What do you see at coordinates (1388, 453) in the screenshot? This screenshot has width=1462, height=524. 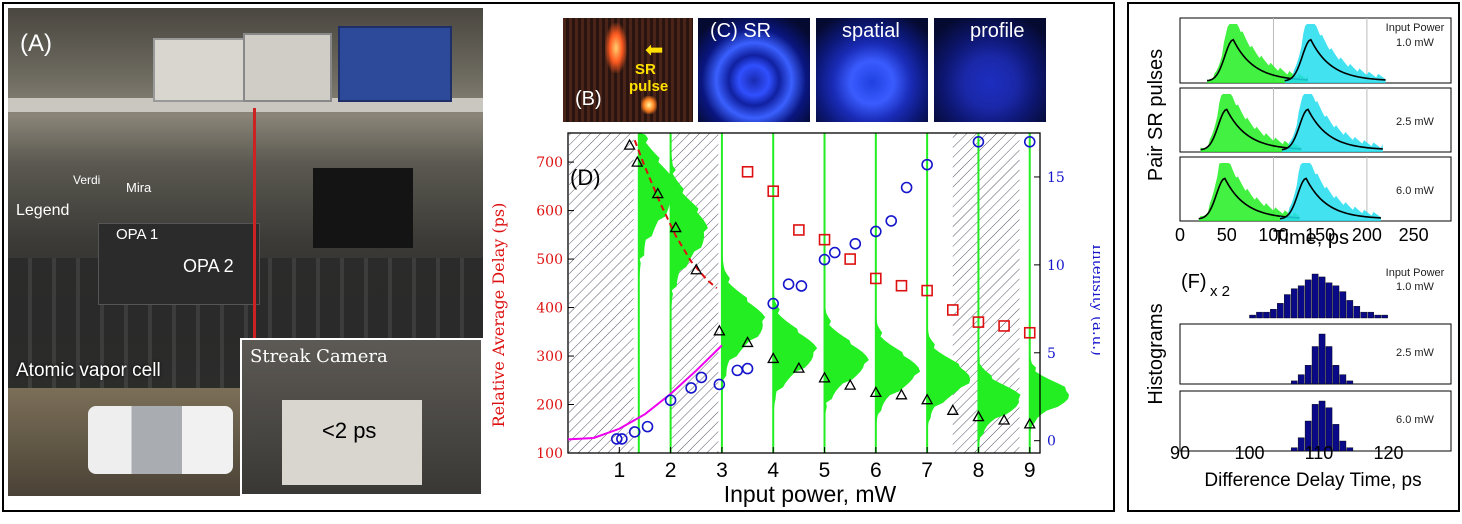 I see `x-tick-label: 120` at bounding box center [1388, 453].